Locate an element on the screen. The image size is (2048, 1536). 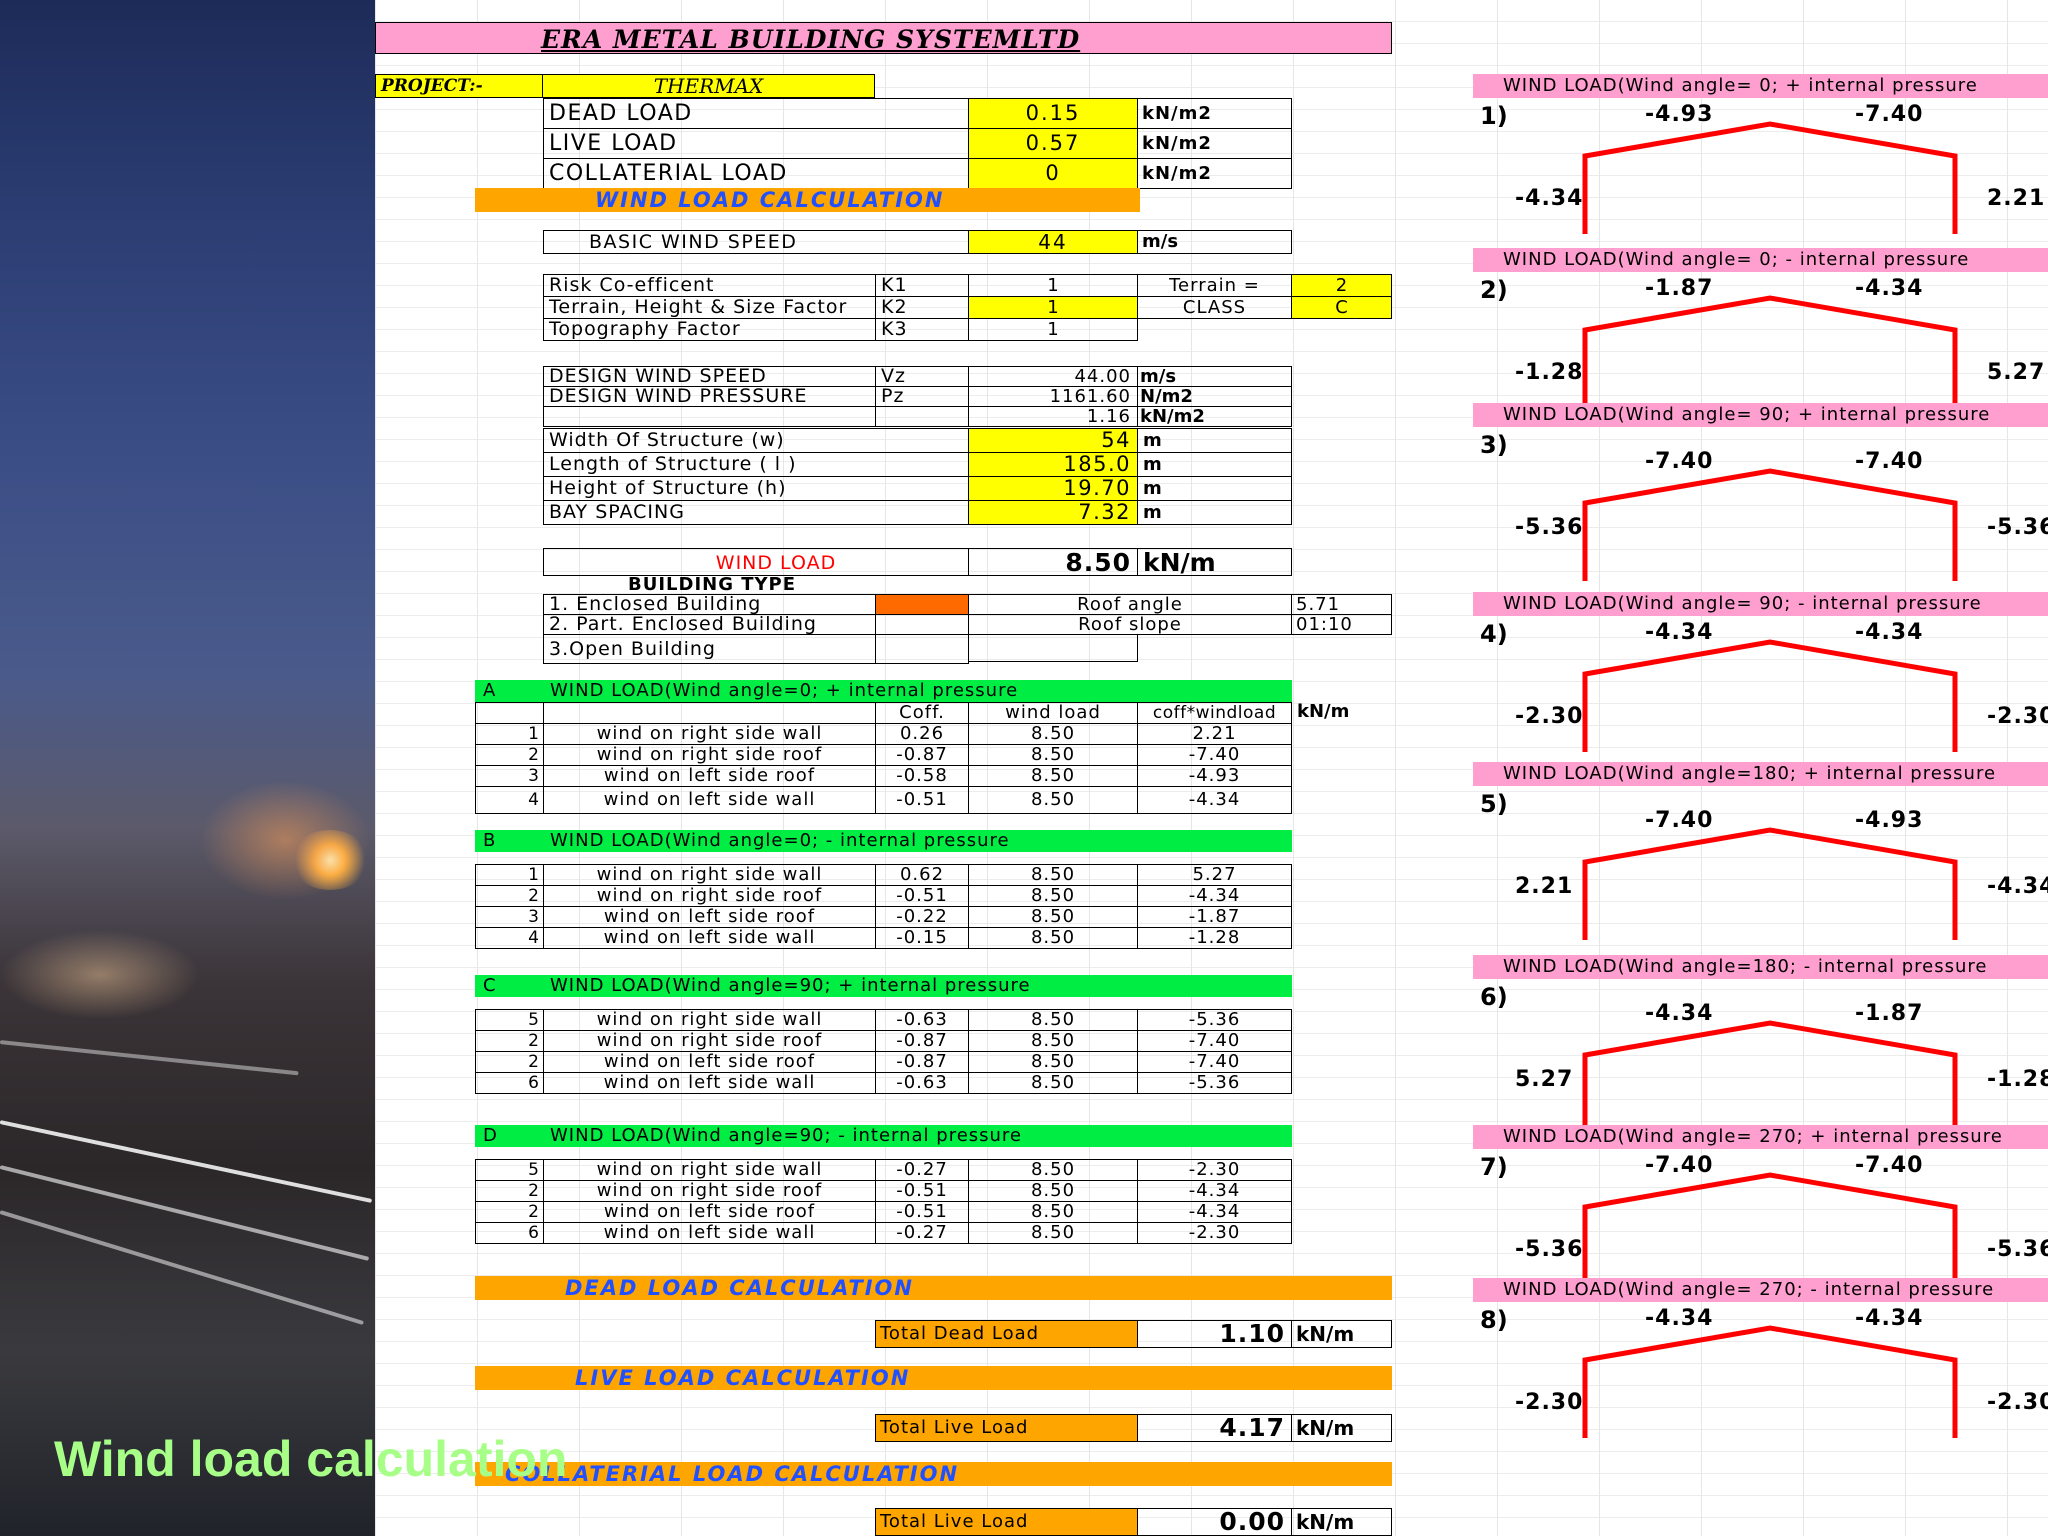
load-label: DEAD LOAD is located at coordinates (756, 113).